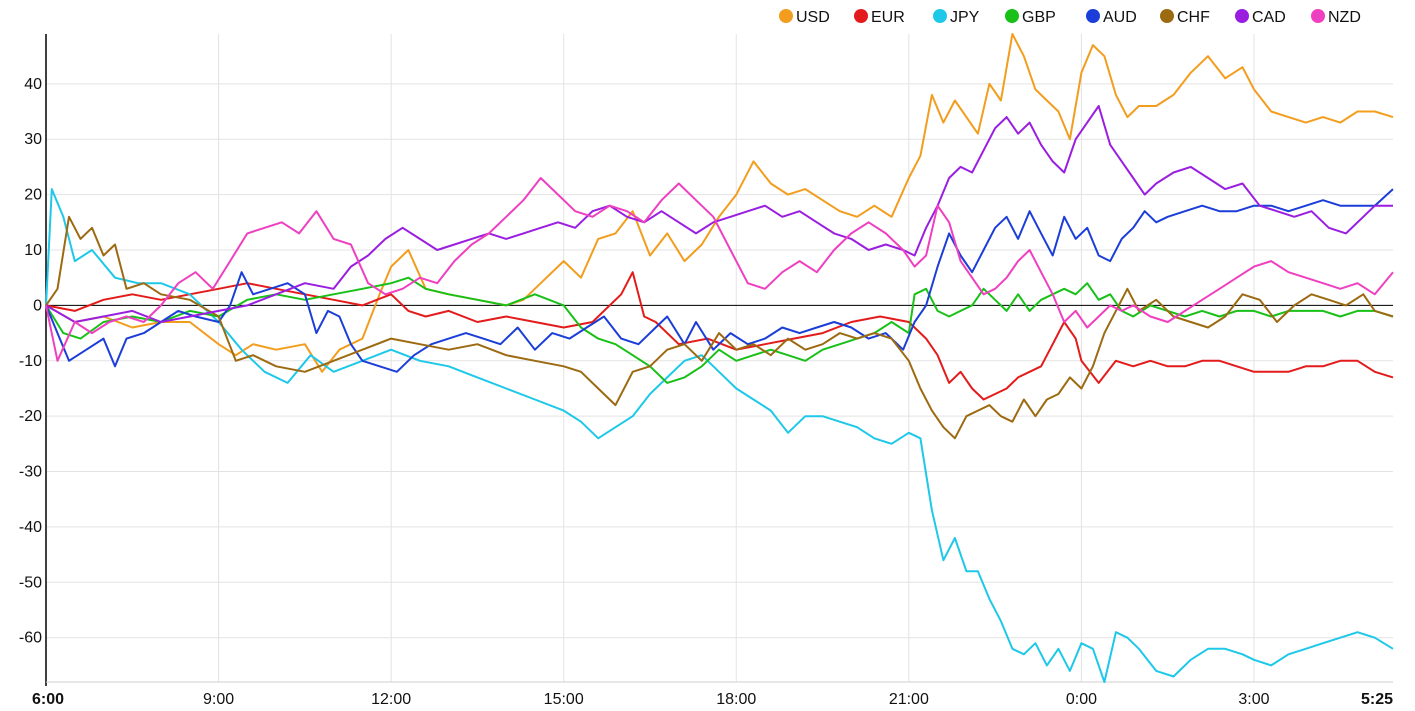 The width and height of the screenshot is (1415, 711). Describe the element at coordinates (1039, 17) in the screenshot. I see `legend-label: GBP` at that location.